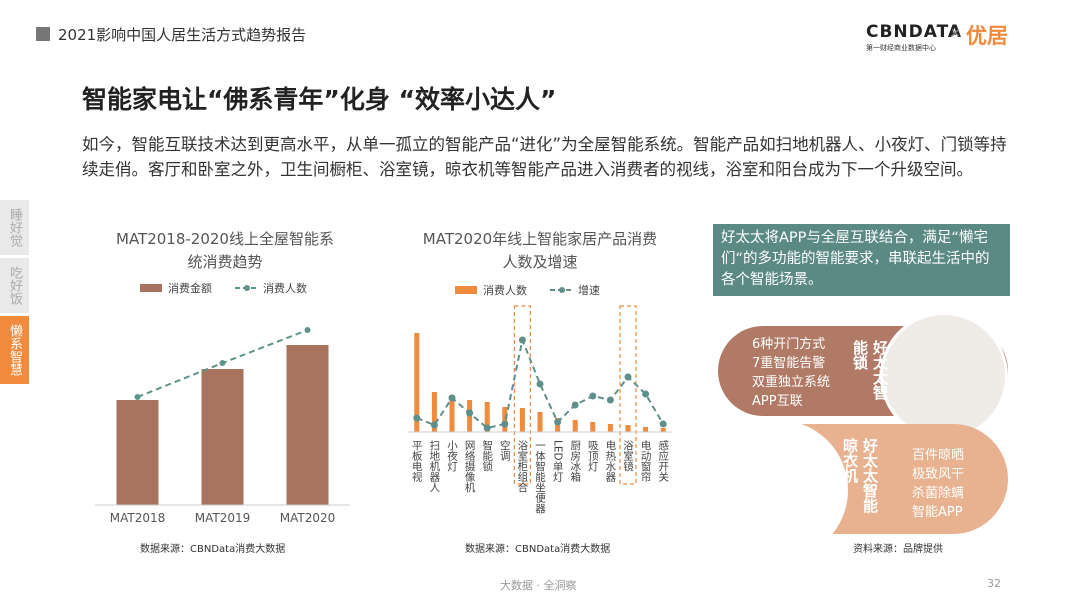  I want to click on x-tick-label: MAT2019, so click(223, 518).